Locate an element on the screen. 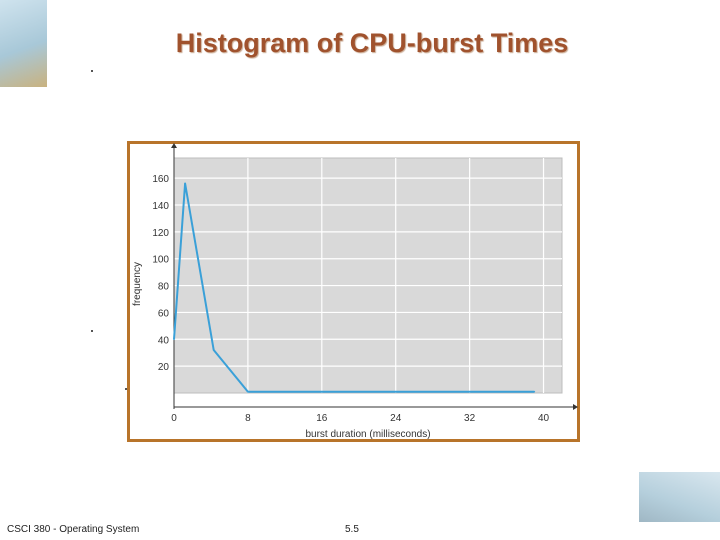 This screenshot has height=540, width=720. x-tick-label: 0 is located at coordinates (174, 418).